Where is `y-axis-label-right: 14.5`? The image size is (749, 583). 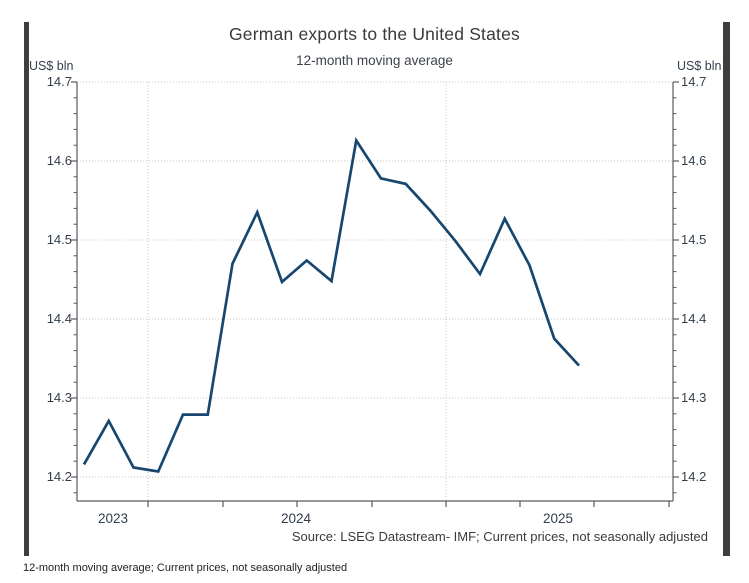 y-axis-label-right: 14.5 is located at coordinates (694, 239).